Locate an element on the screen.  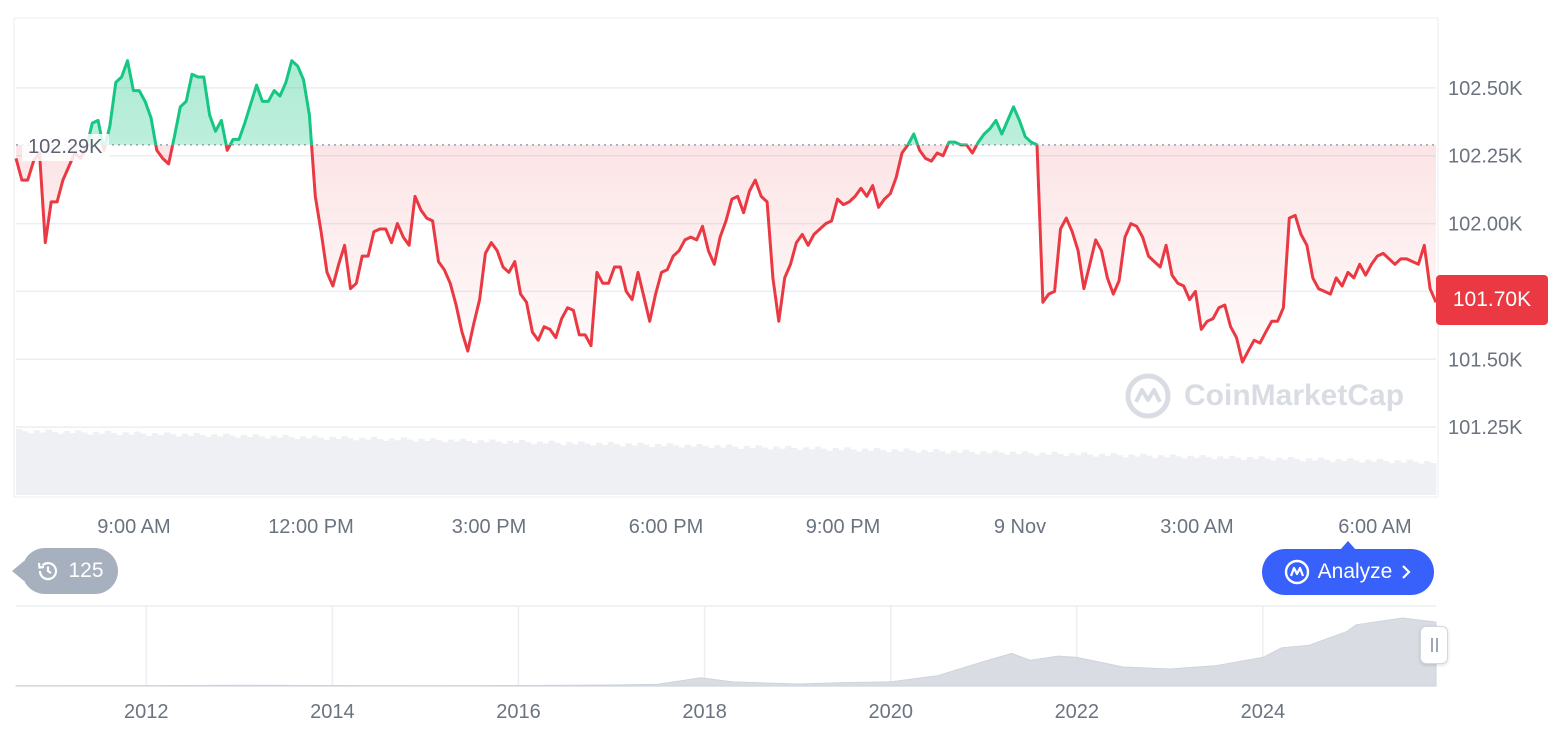
y-tick-label: 102.50K is located at coordinates (1485, 89).